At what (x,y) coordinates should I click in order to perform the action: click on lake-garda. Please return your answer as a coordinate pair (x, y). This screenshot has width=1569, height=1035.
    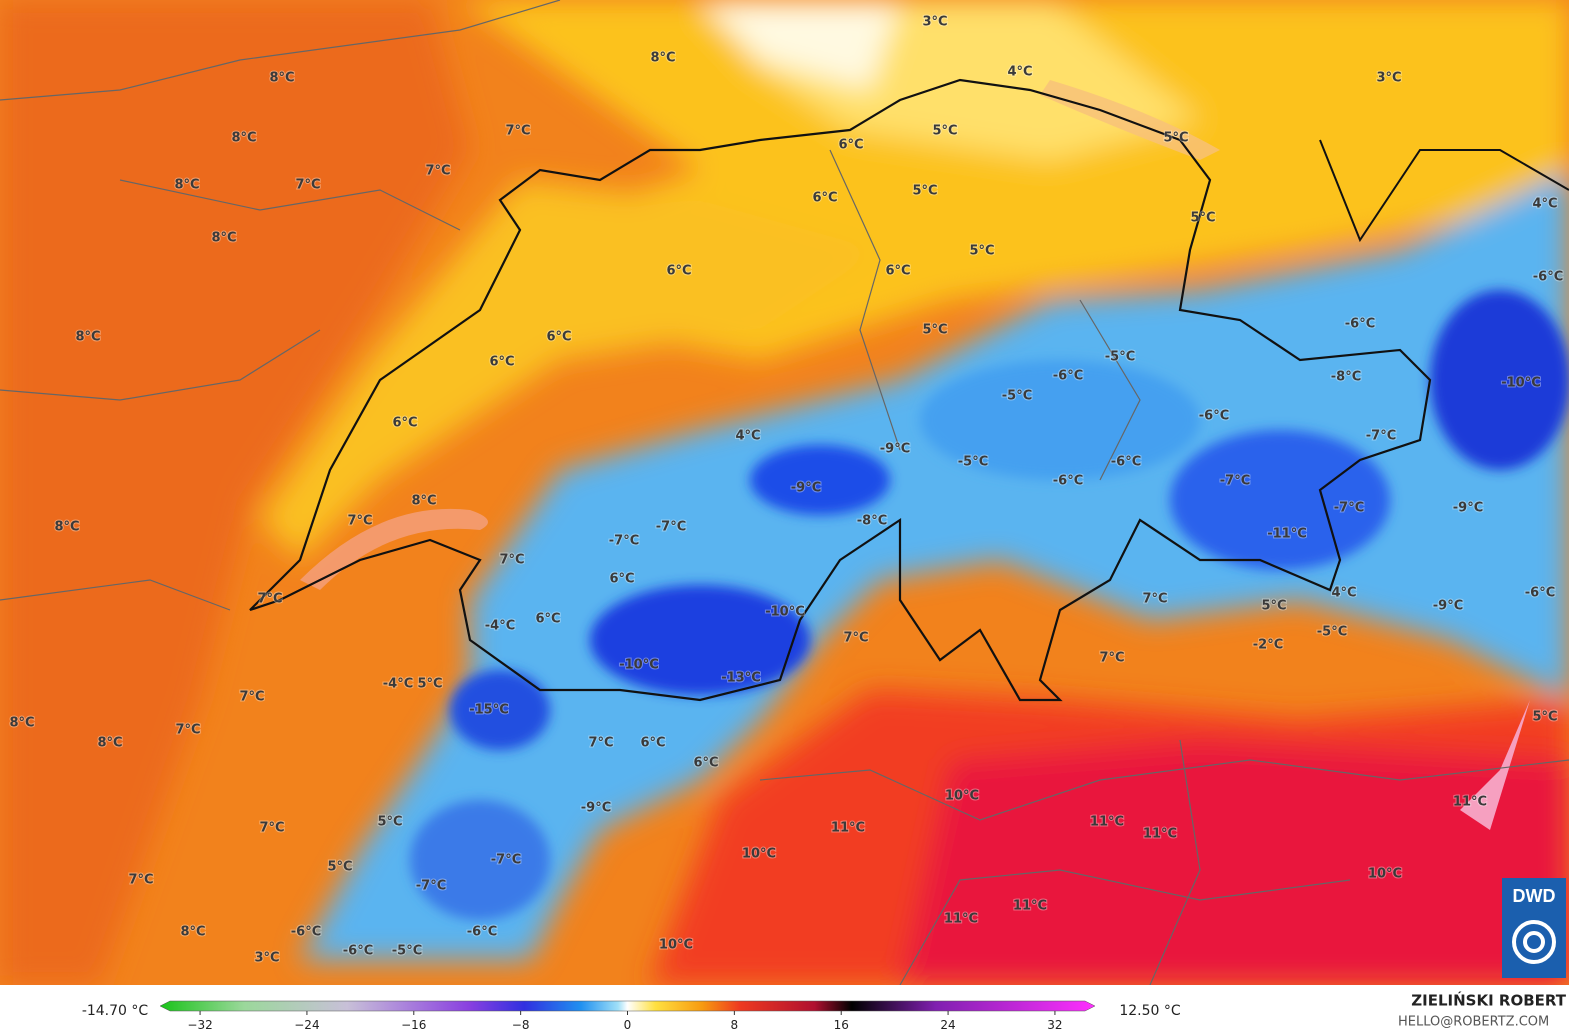
    Looking at the image, I should click on (1495, 765).